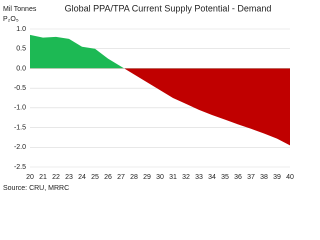 The width and height of the screenshot is (320, 240). Describe the element at coordinates (186, 177) in the screenshot. I see `x-tick-label: 32` at that location.